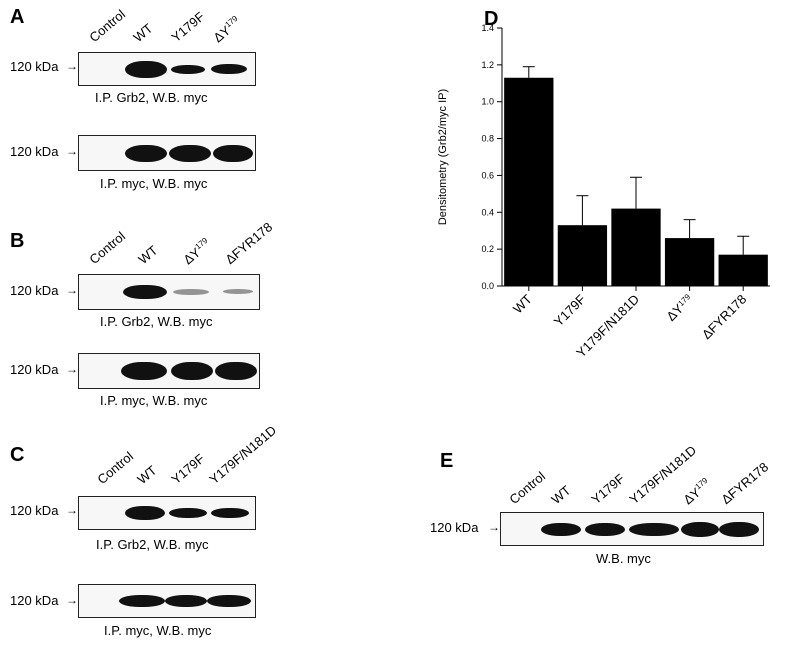 Image resolution: width=800 pixels, height=647 pixels. What do you see at coordinates (447, 461) in the screenshot?
I see `panel-letter-e: E` at bounding box center [447, 461].